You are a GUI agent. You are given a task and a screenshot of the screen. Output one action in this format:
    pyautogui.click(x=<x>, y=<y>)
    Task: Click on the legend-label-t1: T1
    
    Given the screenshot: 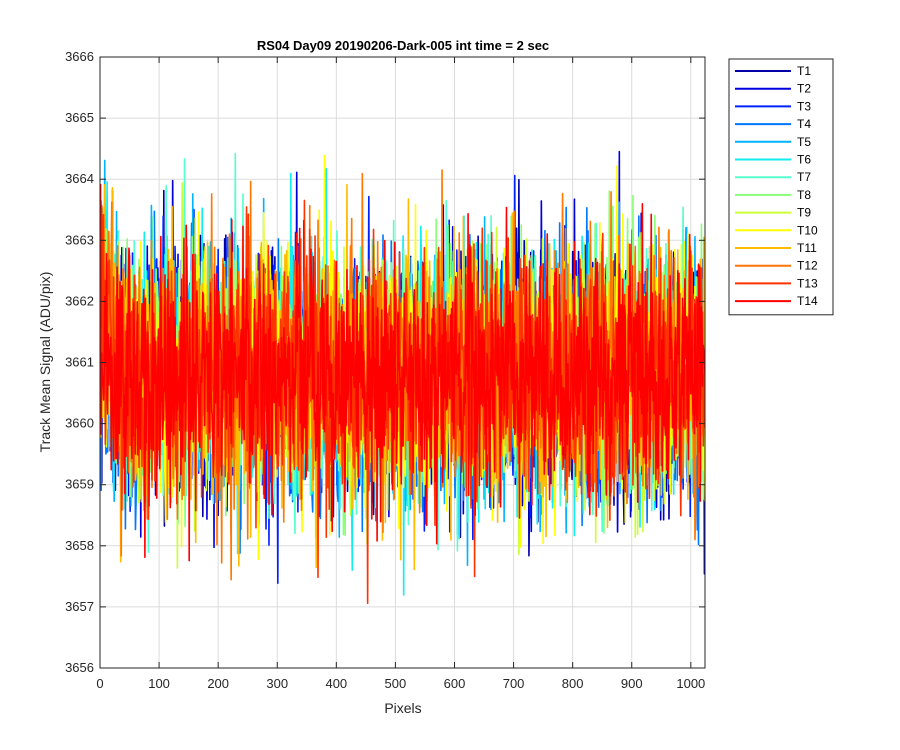 What is the action you would take?
    pyautogui.click(x=804, y=71)
    